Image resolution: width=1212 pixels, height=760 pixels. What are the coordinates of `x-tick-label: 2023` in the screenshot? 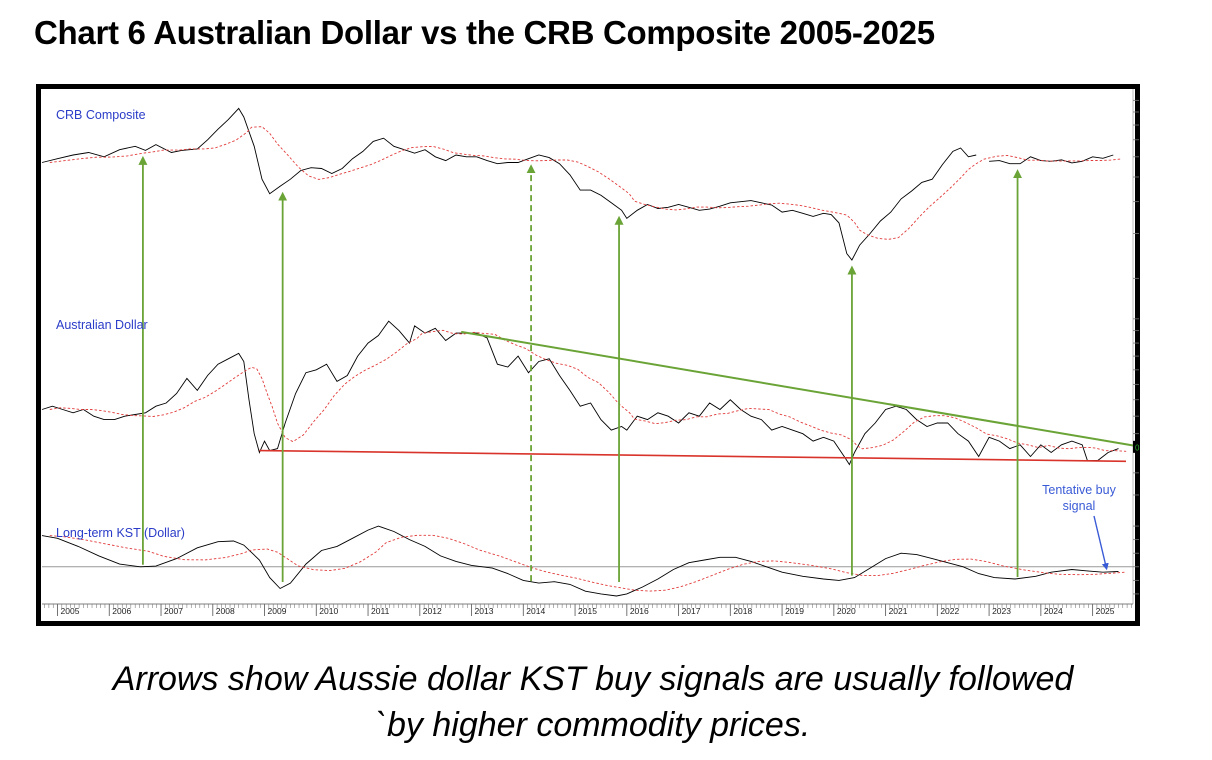 It's located at (1001, 611).